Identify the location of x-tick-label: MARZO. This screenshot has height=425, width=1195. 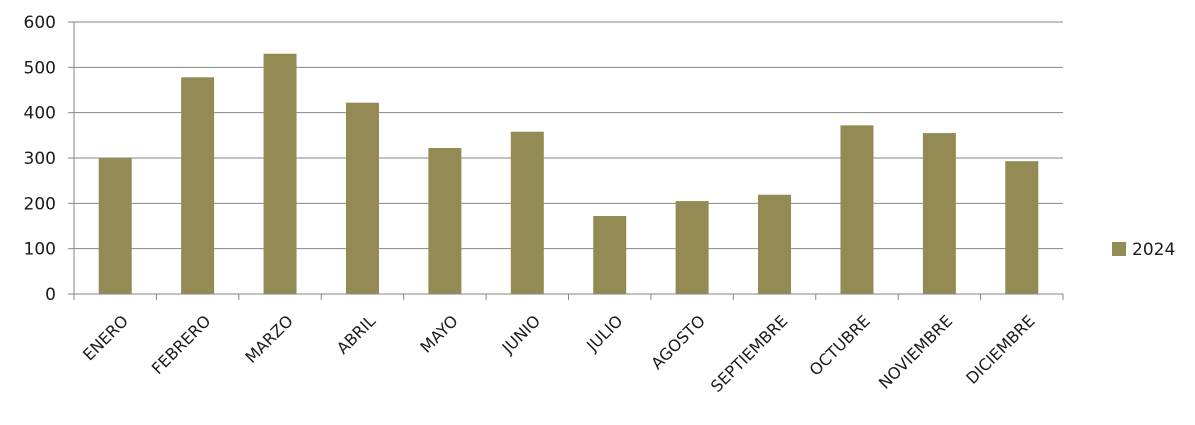
(268, 338).